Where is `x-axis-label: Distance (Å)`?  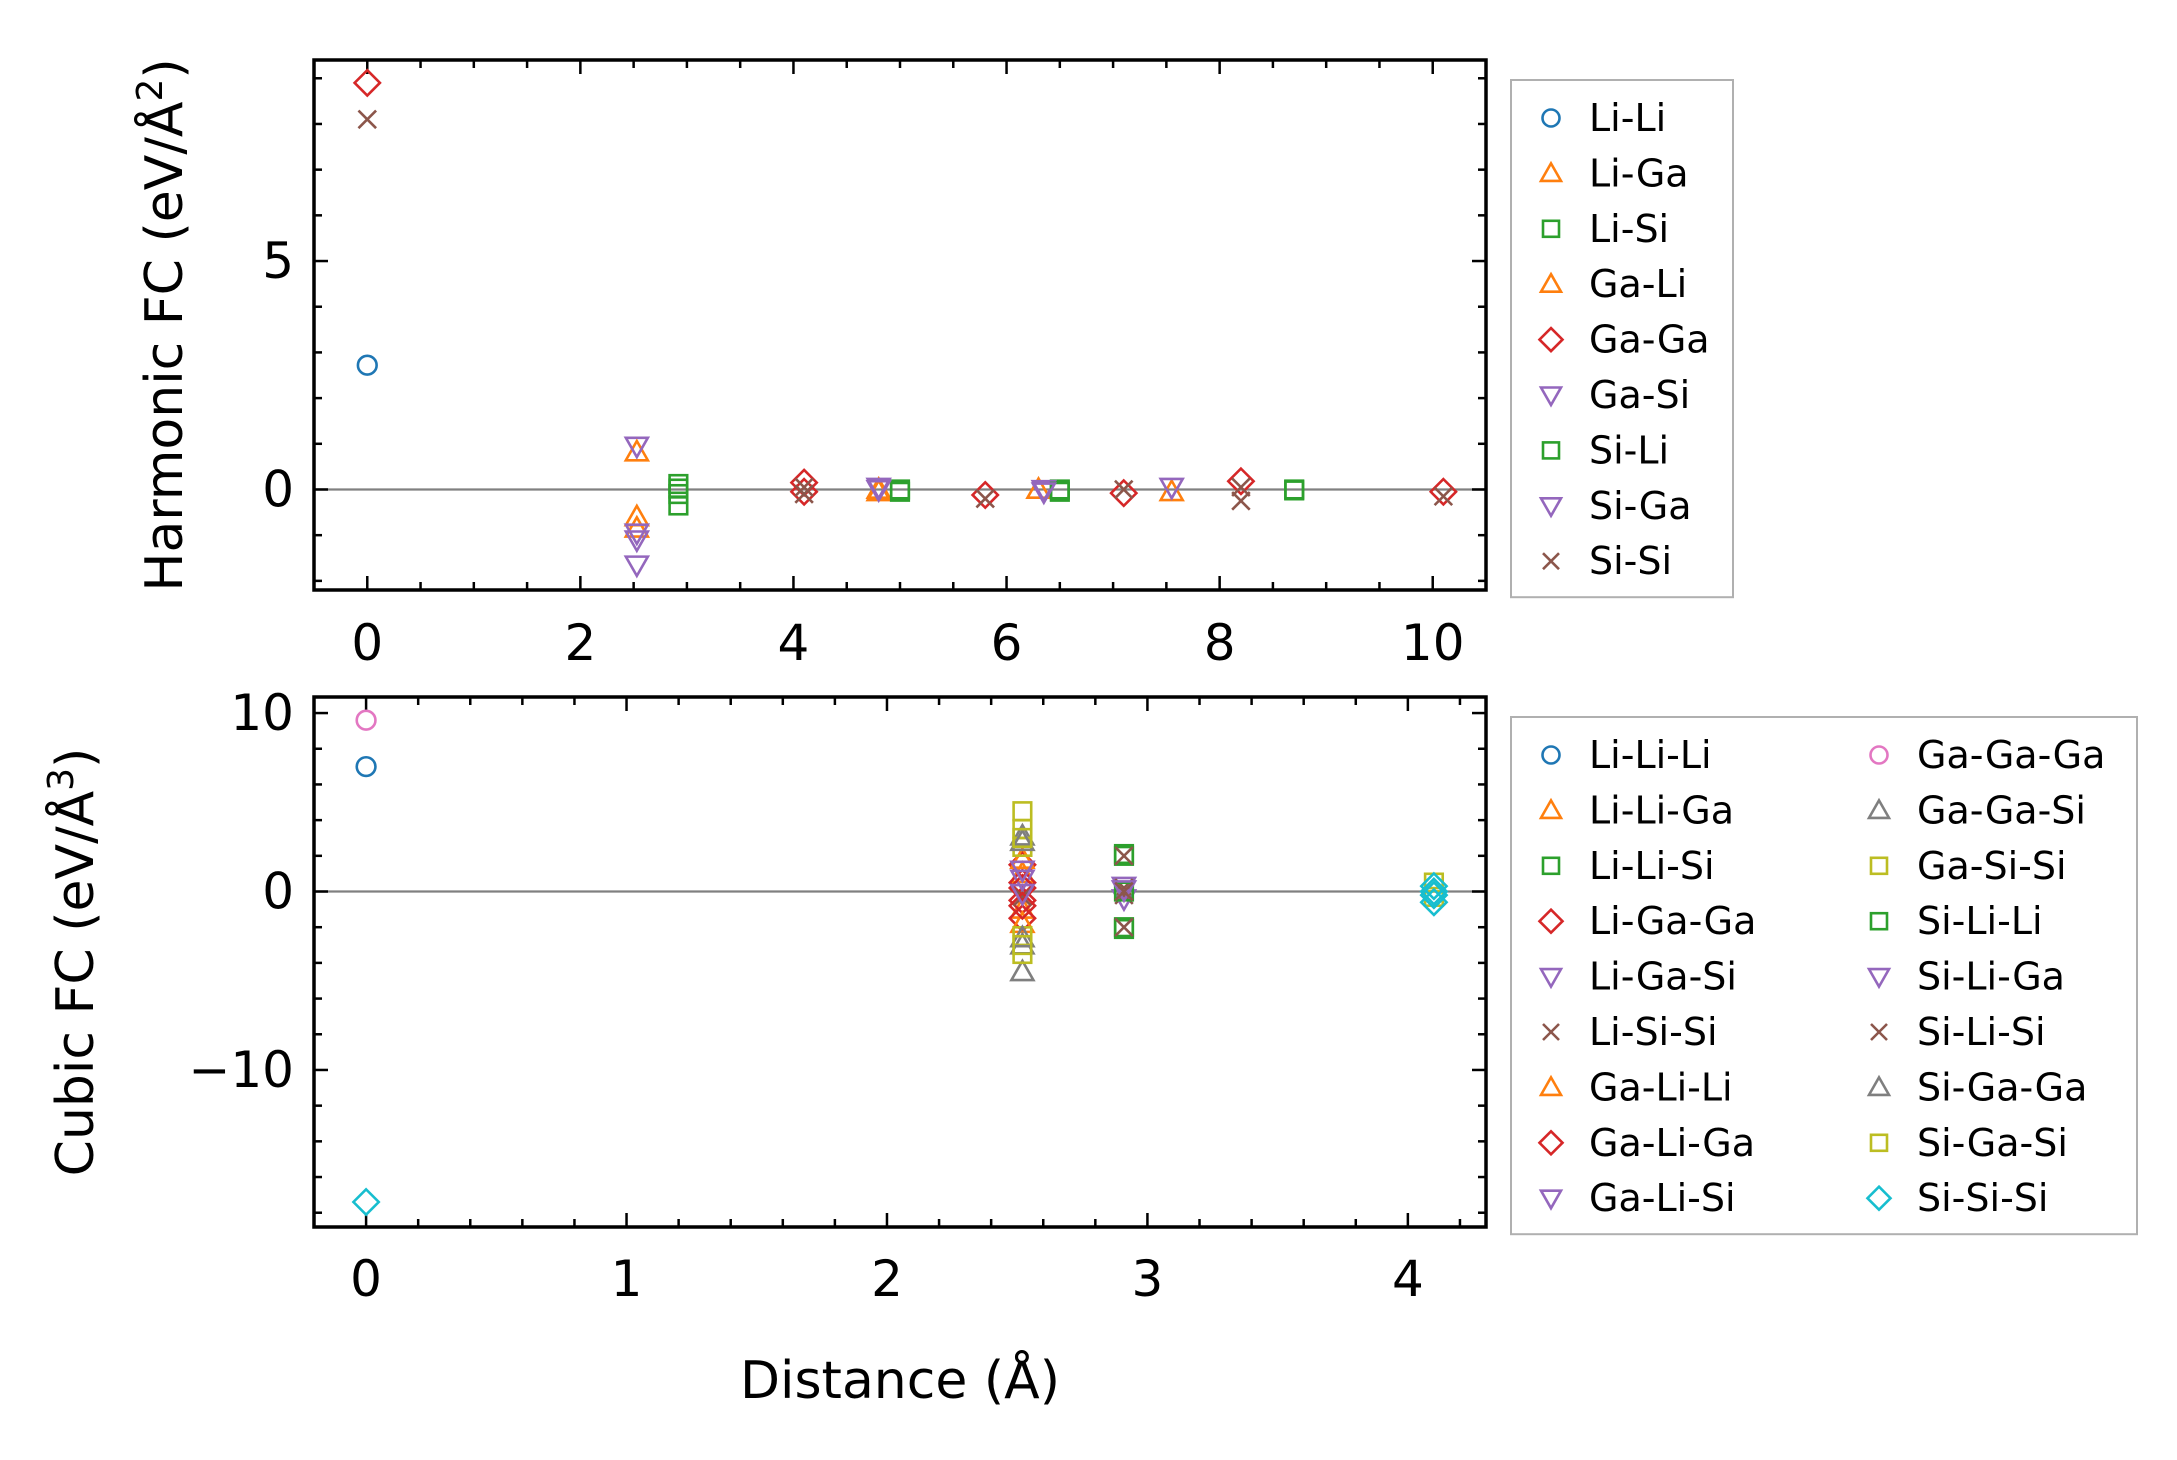 x-axis-label: Distance (Å) is located at coordinates (900, 1380).